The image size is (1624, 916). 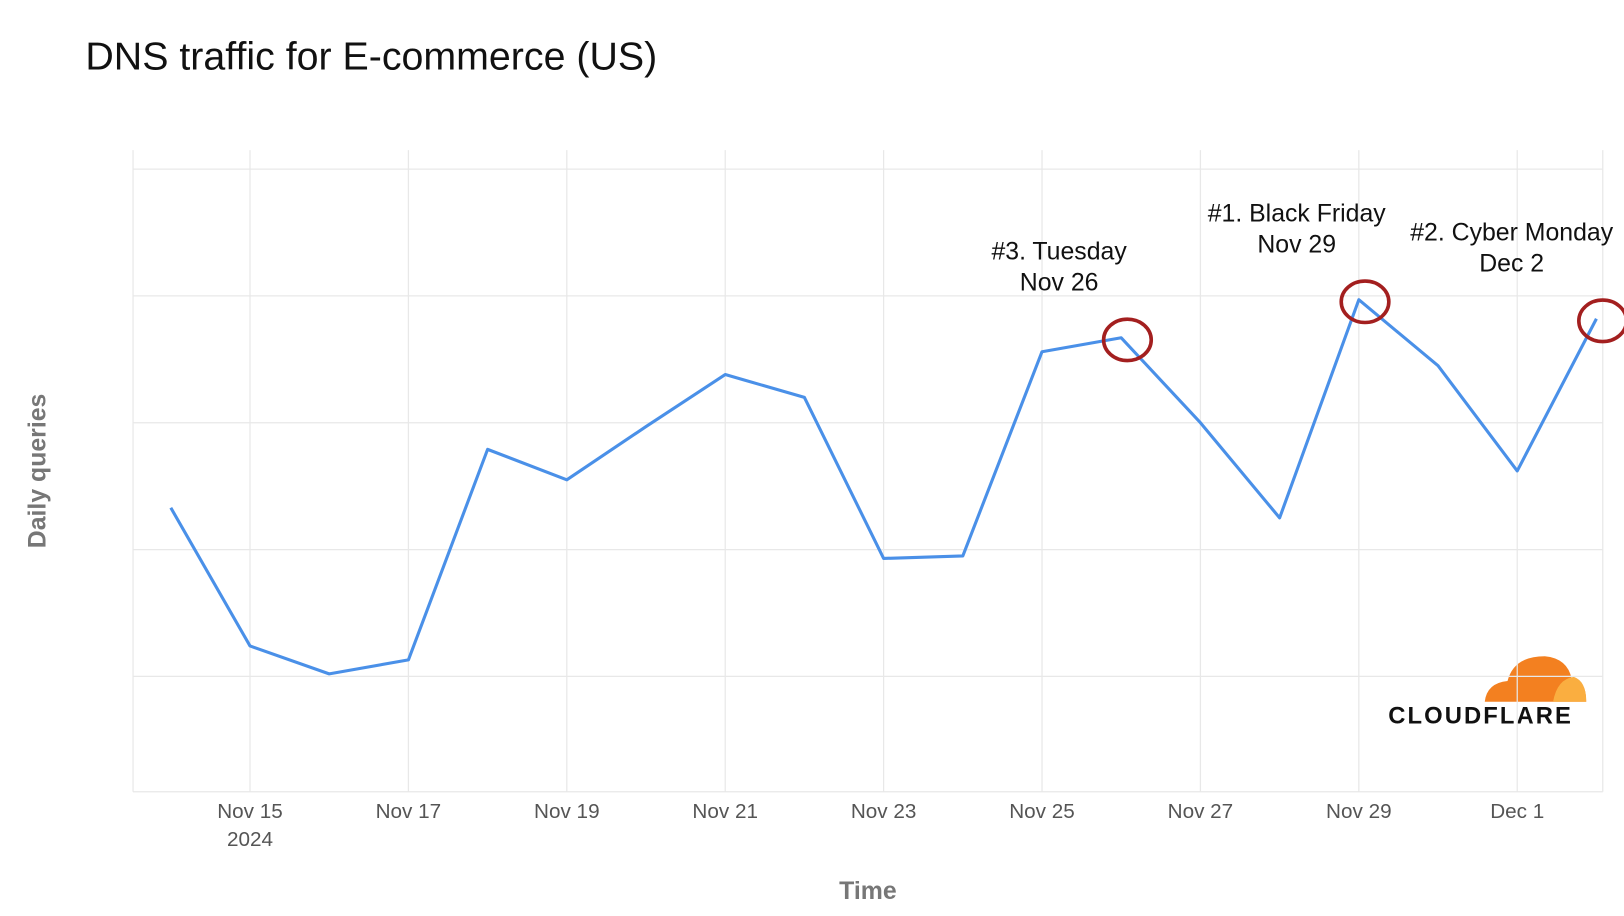 I want to click on x-tick-label: Nov 29, so click(x=1359, y=811).